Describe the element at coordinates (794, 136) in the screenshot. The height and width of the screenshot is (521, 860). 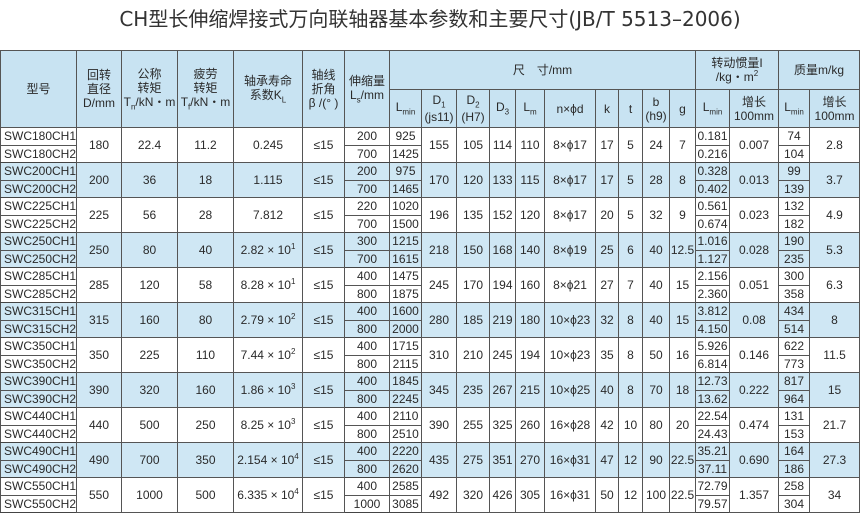
I see `mass-lmin-cell: 74` at that location.